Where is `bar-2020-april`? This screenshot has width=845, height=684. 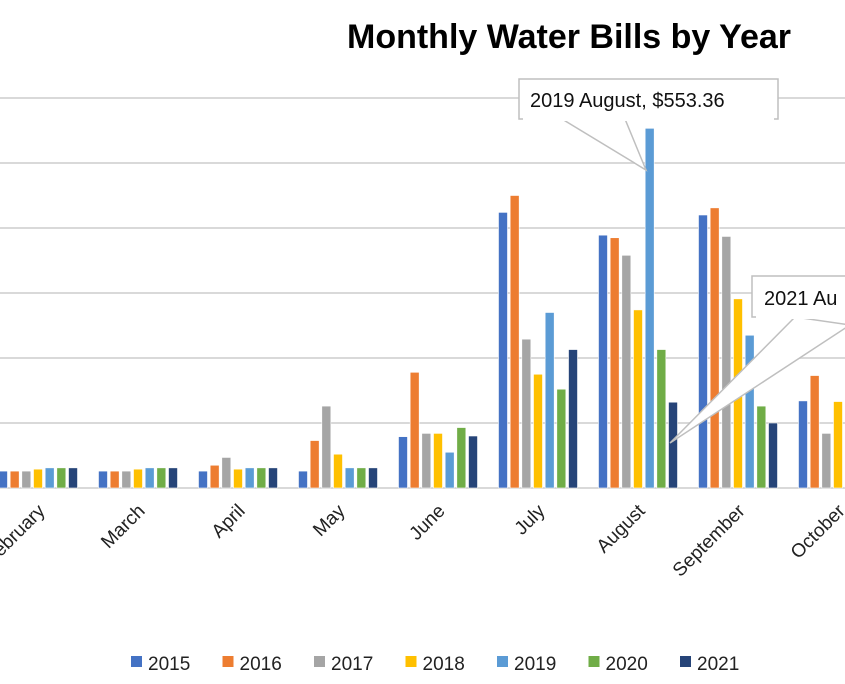
bar-2020-april is located at coordinates (261, 478).